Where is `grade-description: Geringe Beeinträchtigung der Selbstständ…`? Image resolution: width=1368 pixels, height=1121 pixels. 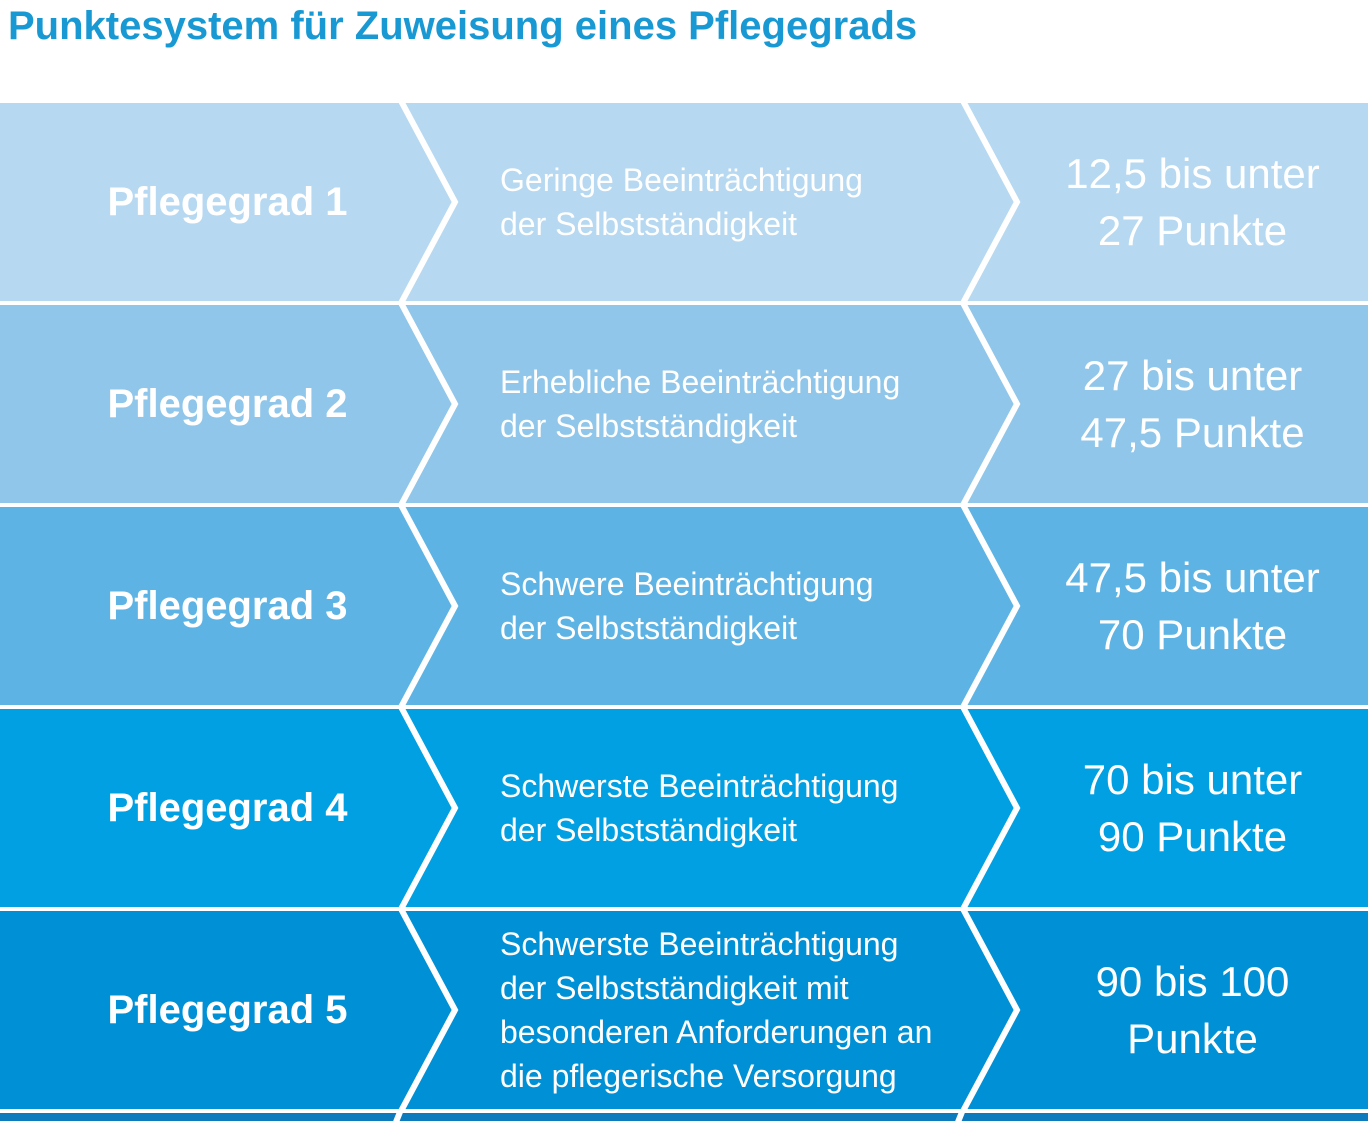
grade-description: Geringe Beeinträchtigung der Selbstständ… is located at coordinates (681, 202).